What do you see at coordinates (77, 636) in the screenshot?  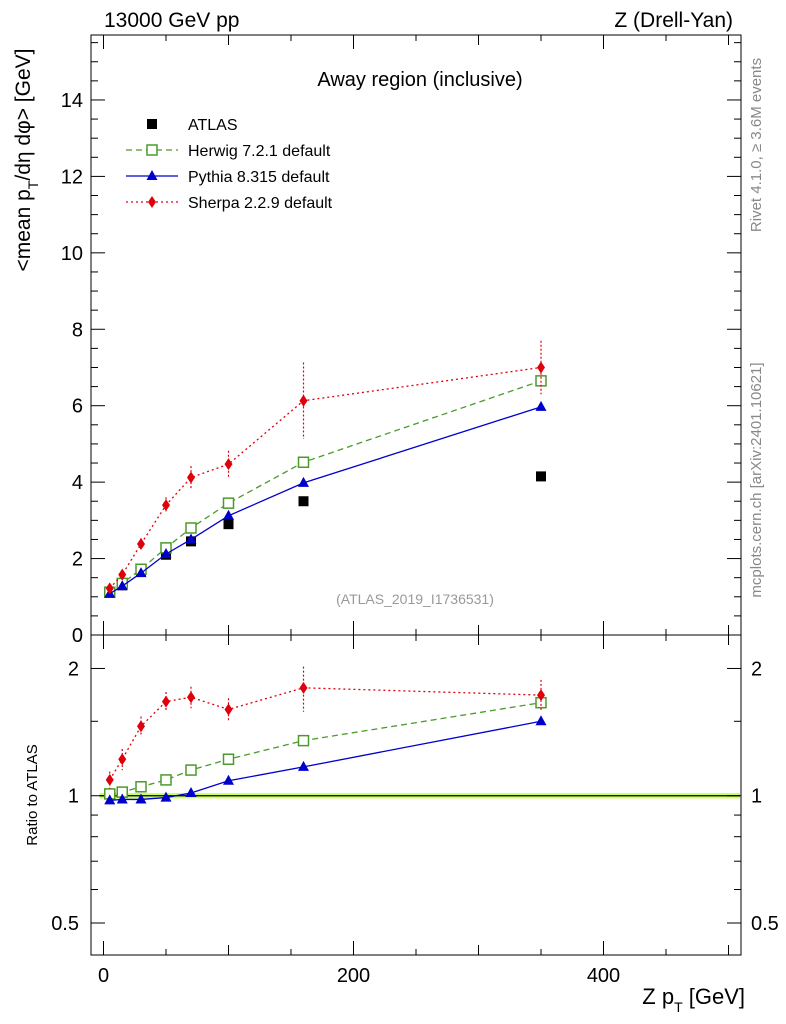 I see `y-tick-label: 0` at bounding box center [77, 636].